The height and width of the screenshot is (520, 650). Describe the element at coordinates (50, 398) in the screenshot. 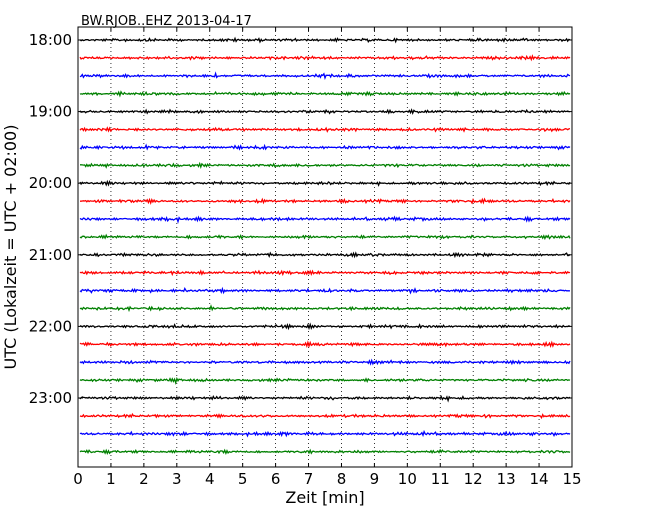

I see `y-tick-label: 23:00` at that location.